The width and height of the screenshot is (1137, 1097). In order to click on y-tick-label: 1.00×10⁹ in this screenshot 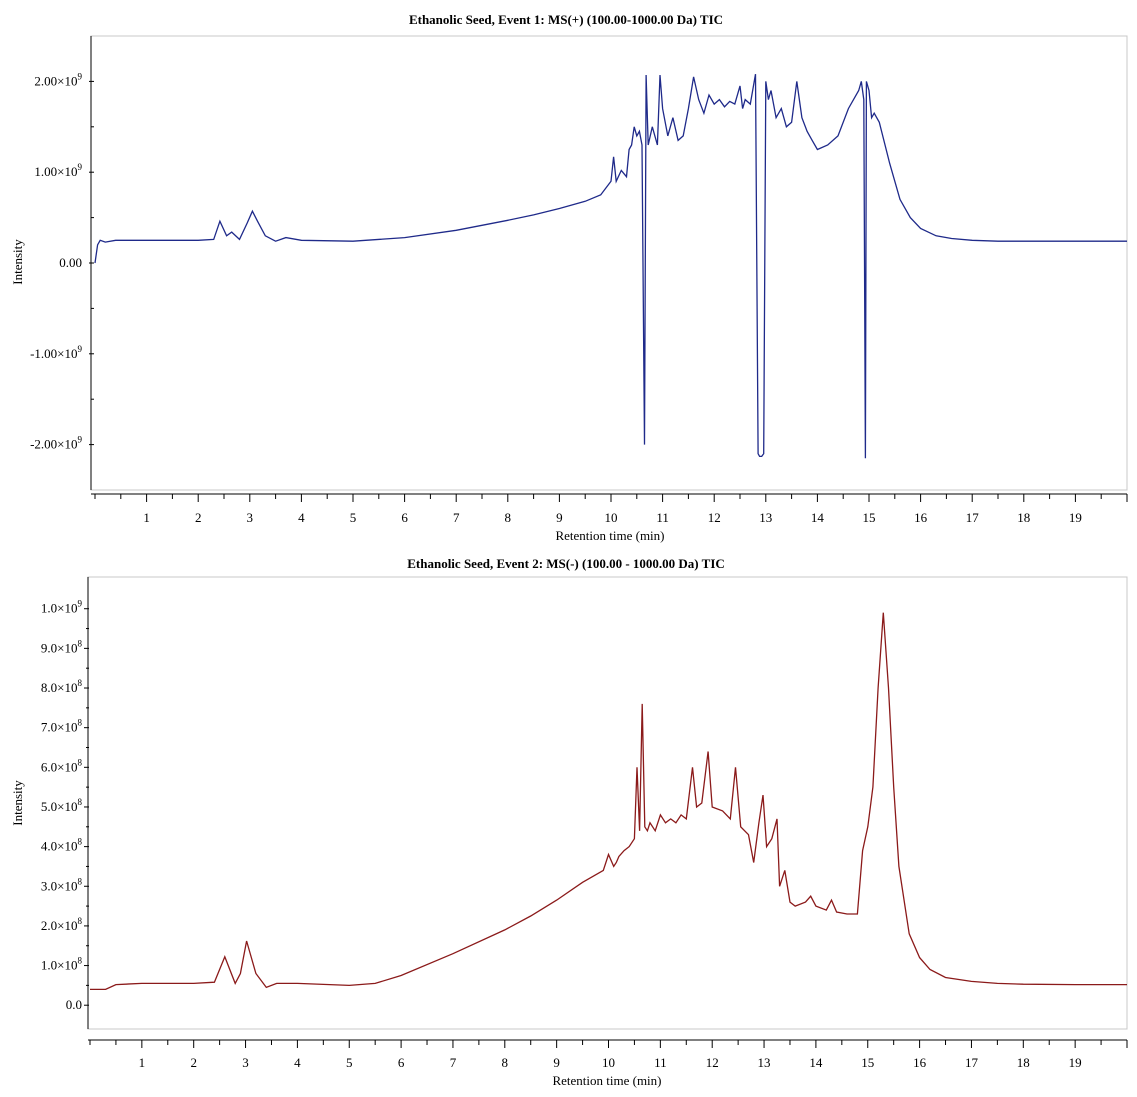, I will do `click(58, 170)`.